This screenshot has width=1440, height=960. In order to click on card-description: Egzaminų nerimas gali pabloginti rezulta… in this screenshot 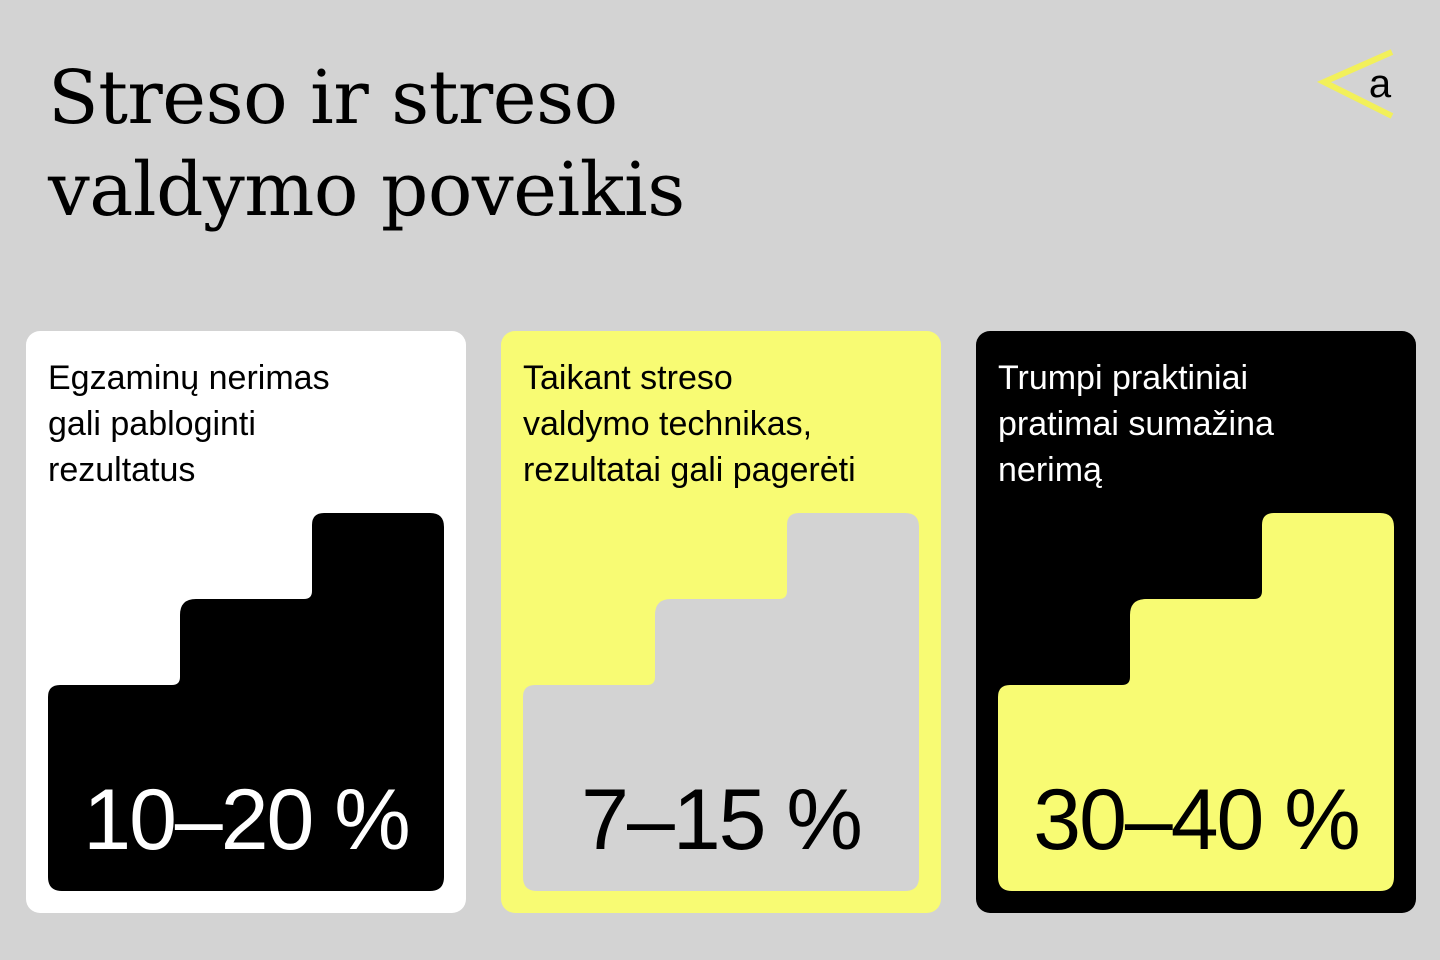, I will do `click(189, 424)`.